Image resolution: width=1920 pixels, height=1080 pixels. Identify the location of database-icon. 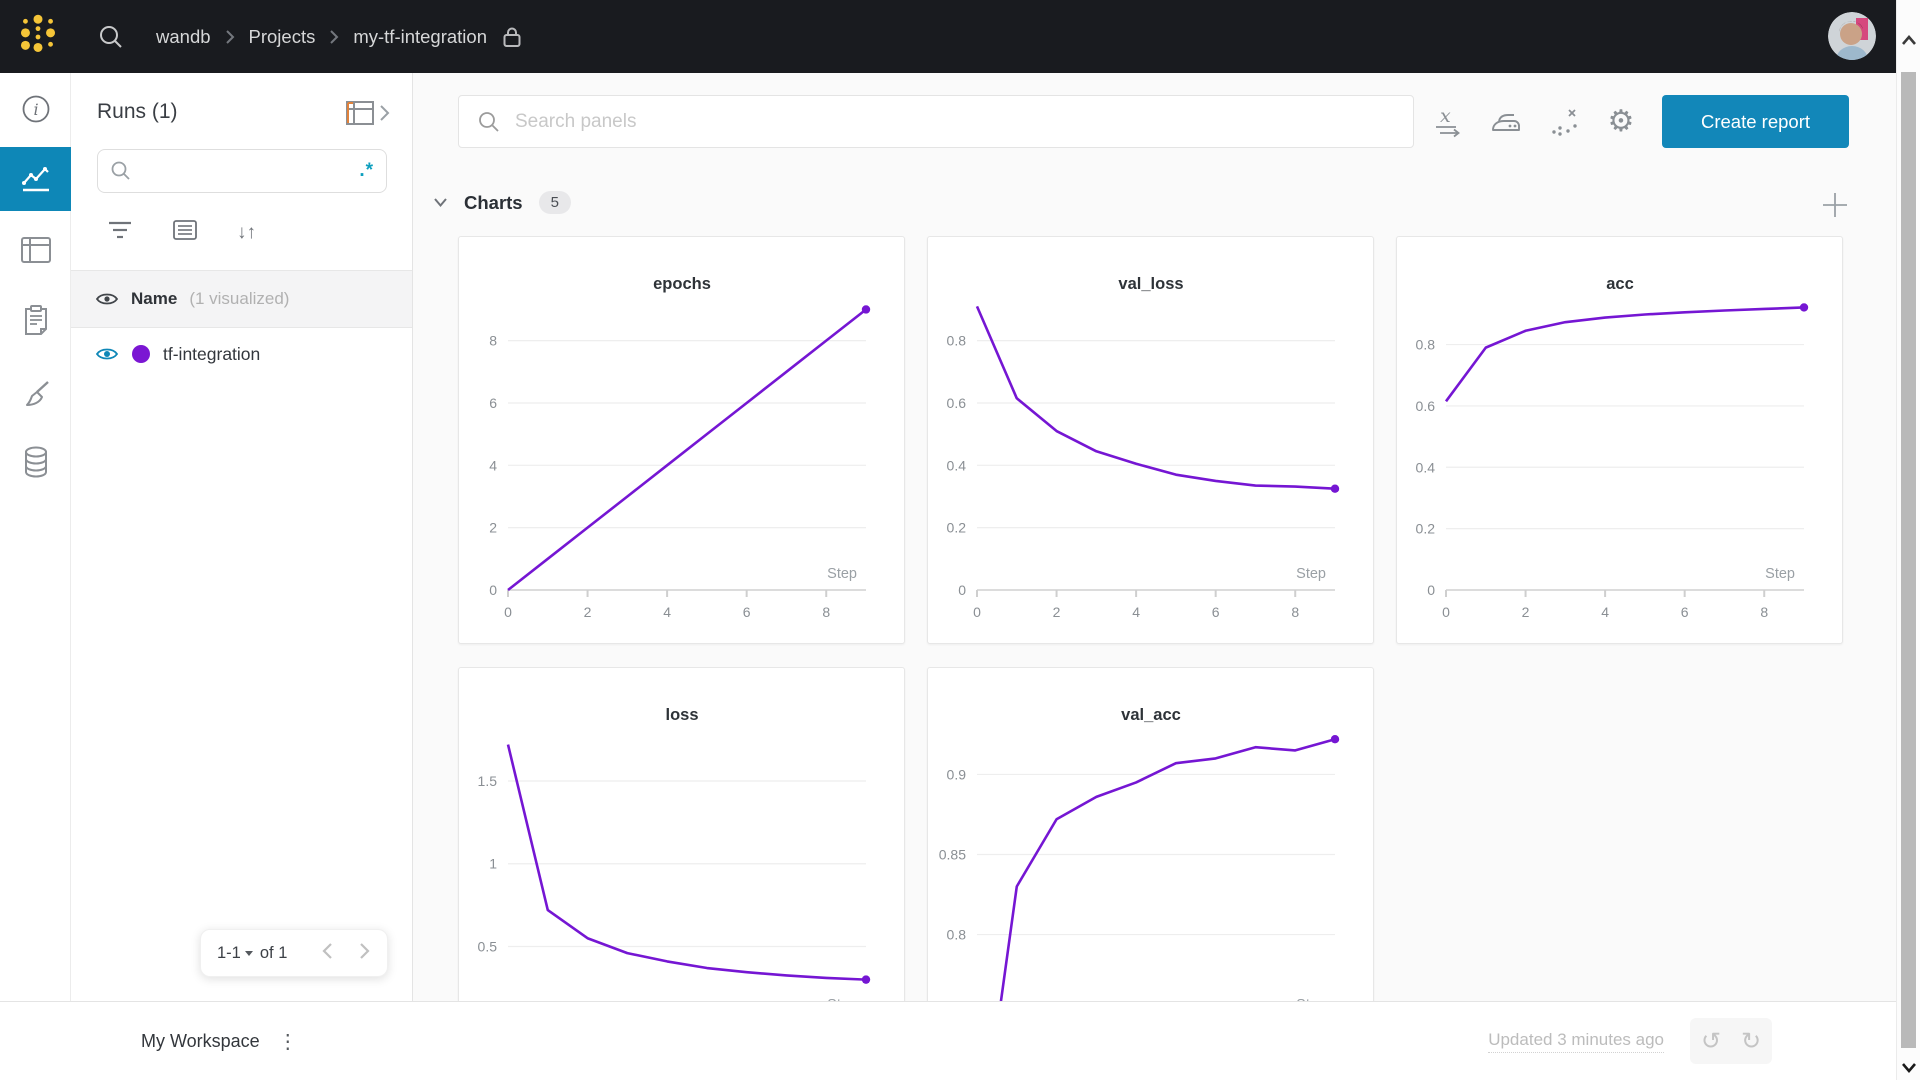
(35, 462).